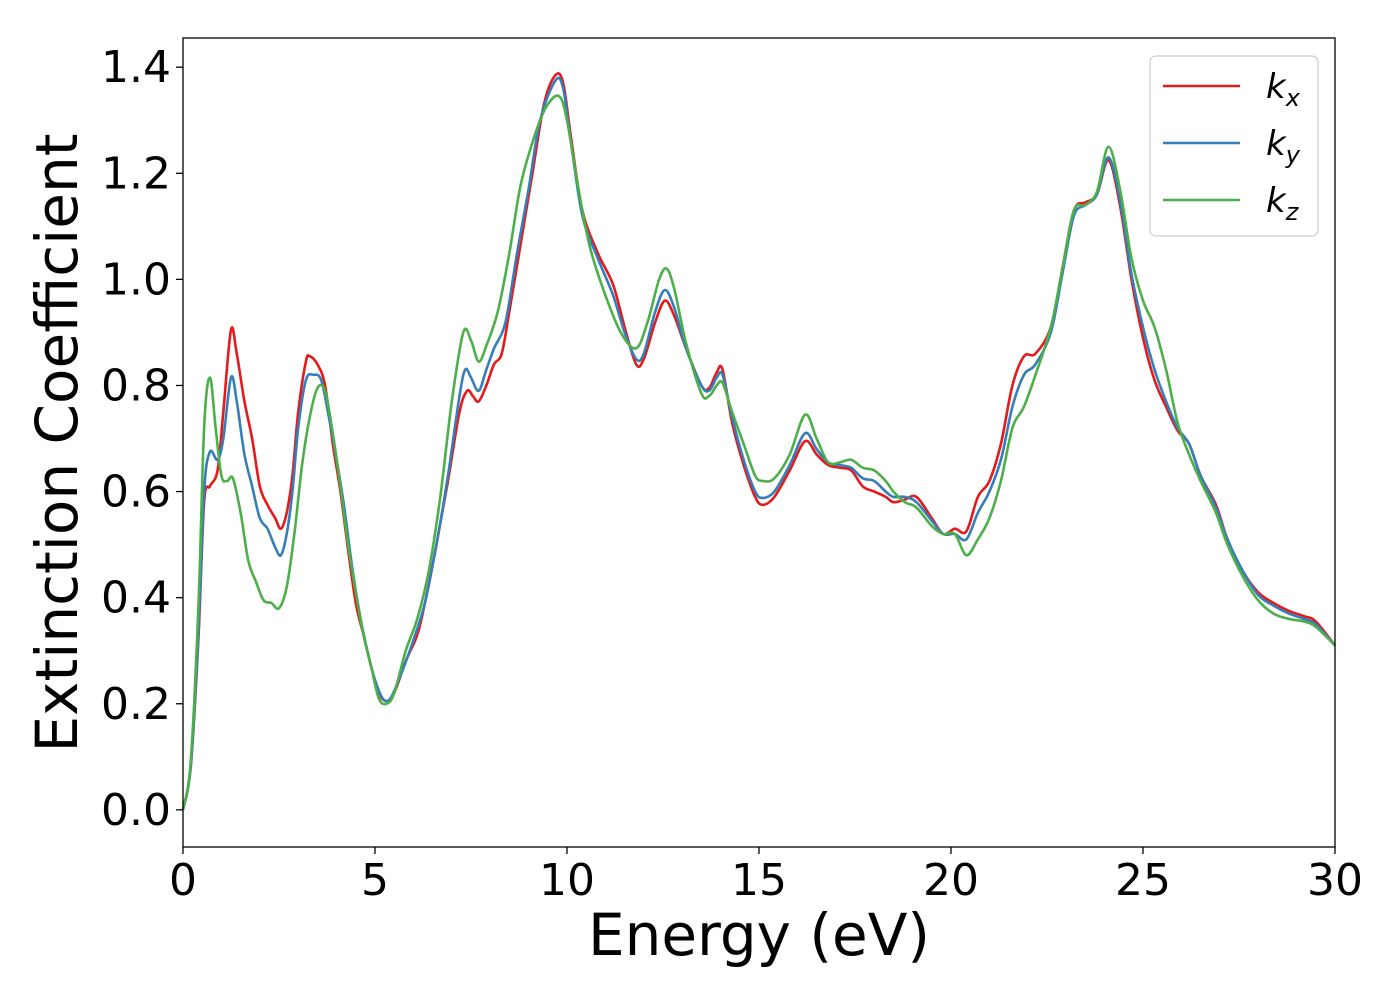 The width and height of the screenshot is (1400, 1000). I want to click on legend-label-kz: kz, so click(1283, 203).